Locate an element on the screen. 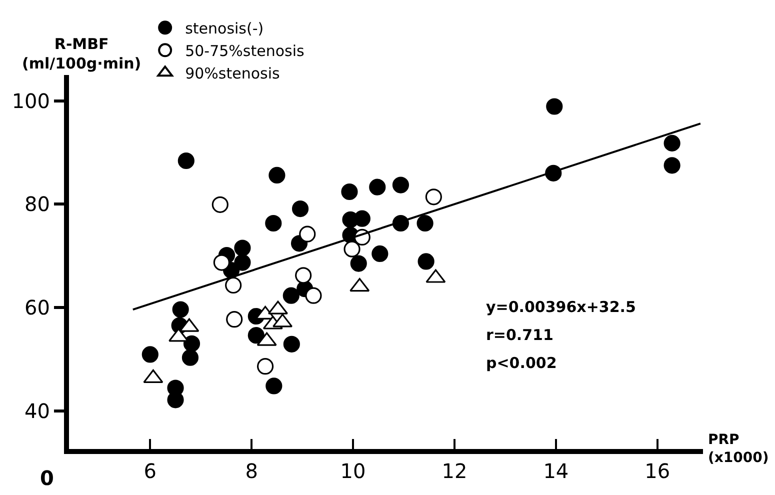 This screenshot has height=495, width=775. annotation: p<0.002 is located at coordinates (521, 363).